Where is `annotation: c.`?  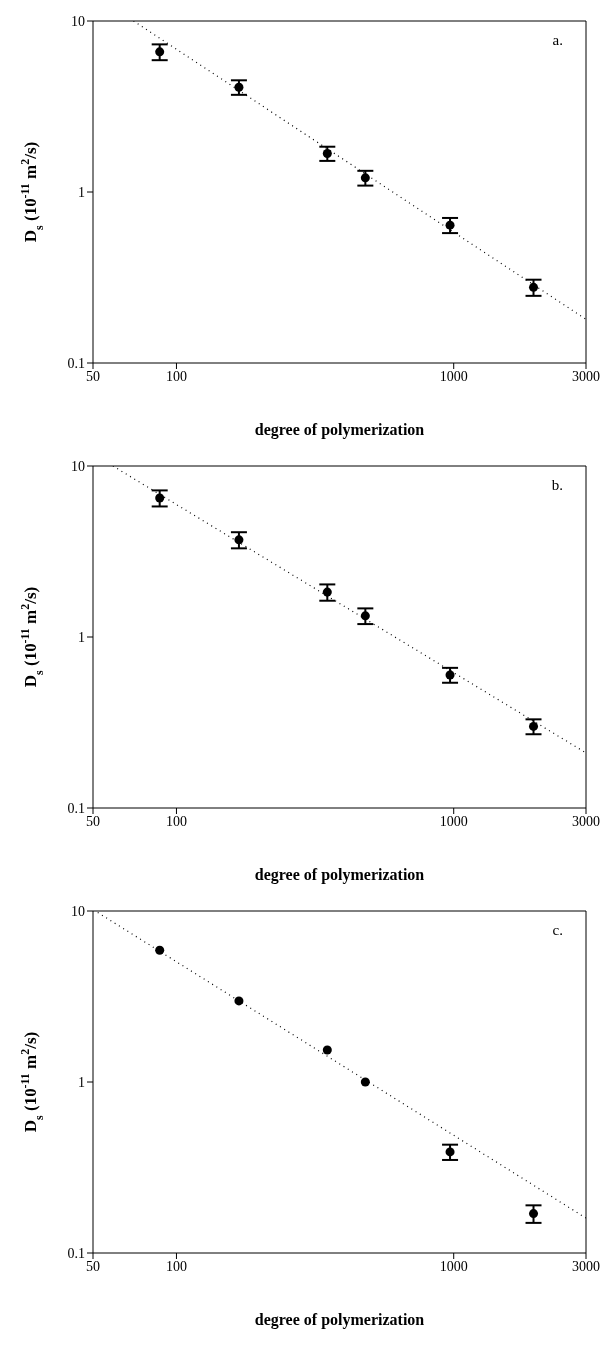 annotation: c. is located at coordinates (557, 930).